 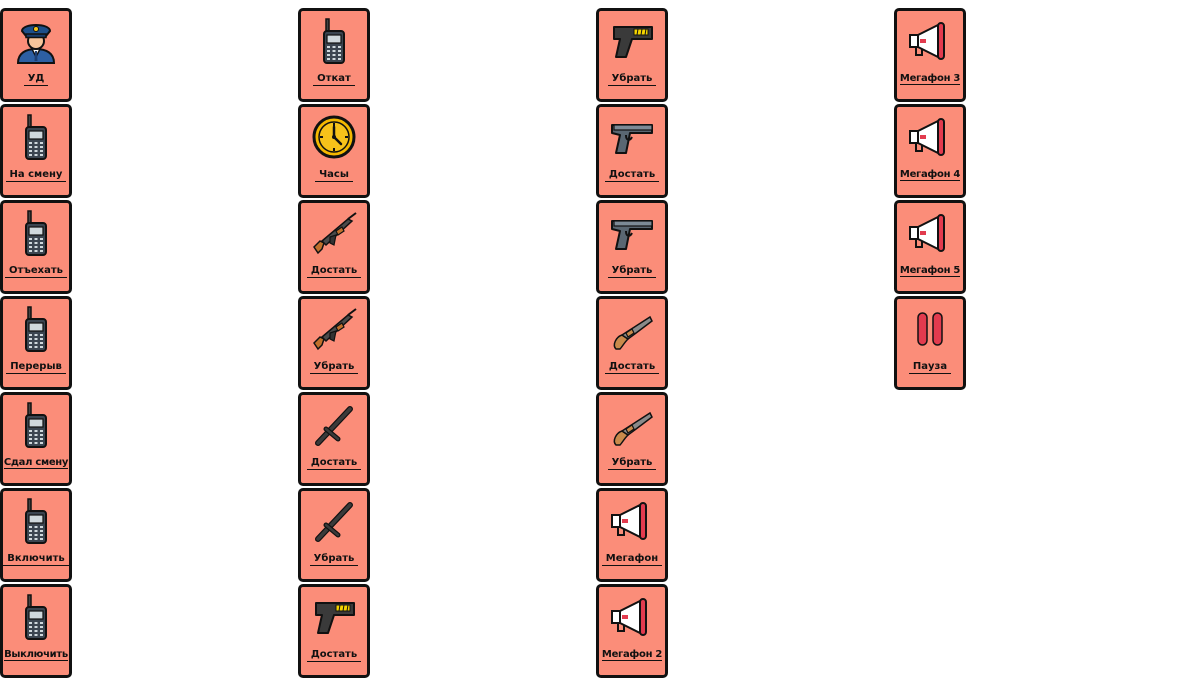 I want to click on tile-label: УД, so click(x=36, y=79).